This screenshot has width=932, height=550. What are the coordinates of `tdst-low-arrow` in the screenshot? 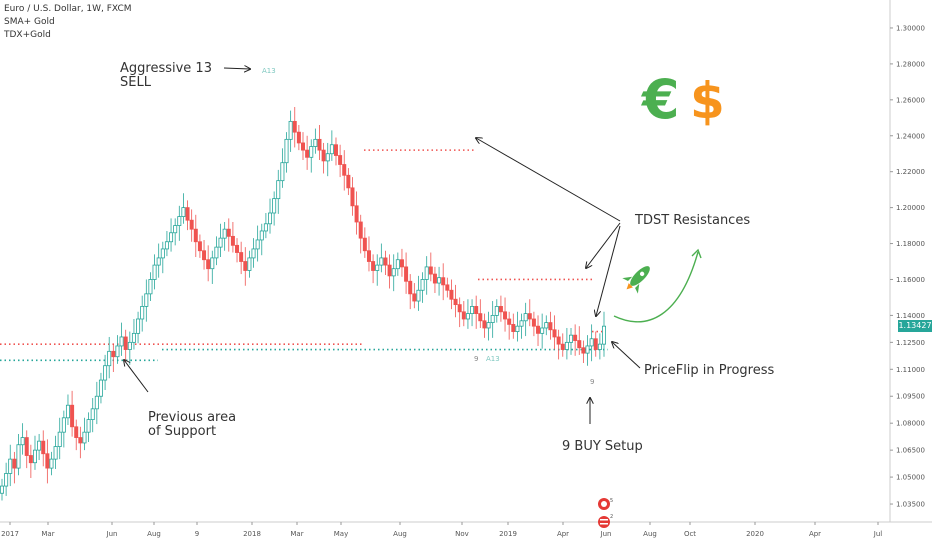 It's located at (608, 270).